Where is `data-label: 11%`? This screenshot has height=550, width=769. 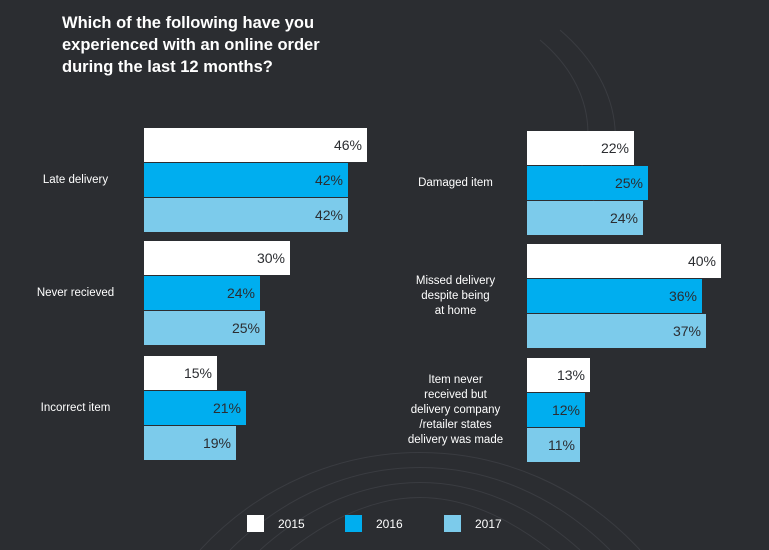 data-label: 11% is located at coordinates (561, 445).